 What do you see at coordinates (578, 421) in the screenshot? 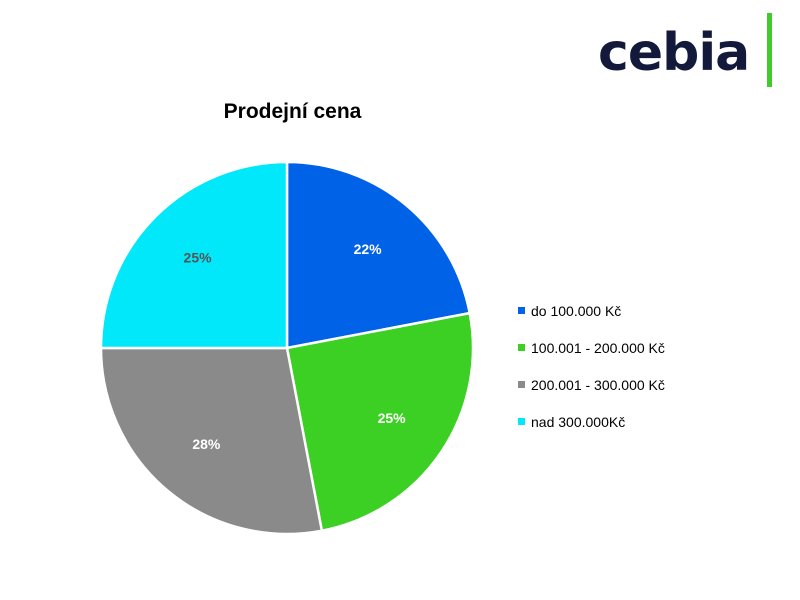
I see `legend-label: nad 300.000Kč` at bounding box center [578, 421].